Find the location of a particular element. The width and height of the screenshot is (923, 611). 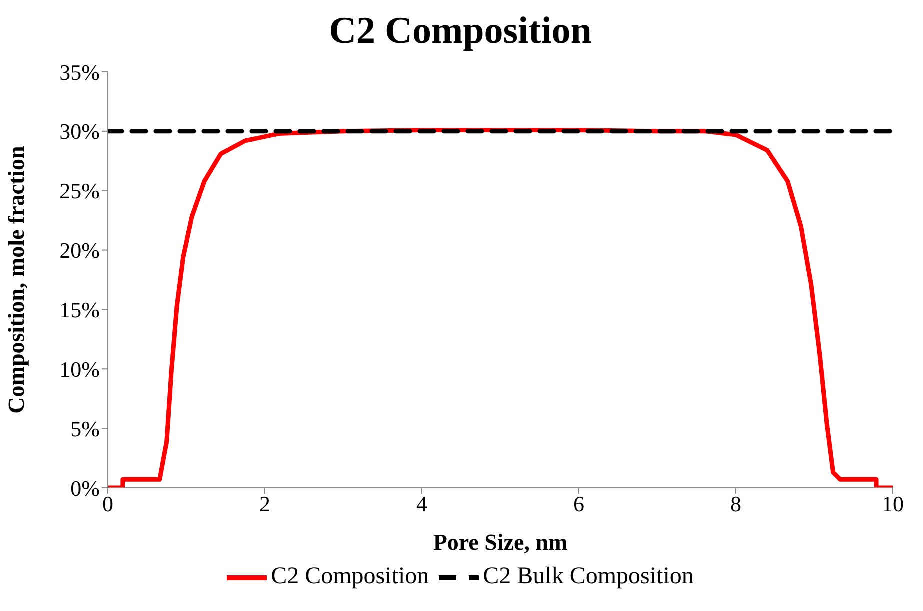

x-tick-label: 10 is located at coordinates (893, 504).